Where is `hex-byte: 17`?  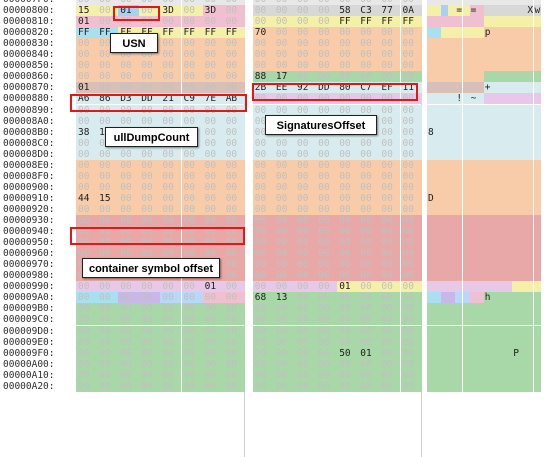 hex-byte: 17 is located at coordinates (284, 77).